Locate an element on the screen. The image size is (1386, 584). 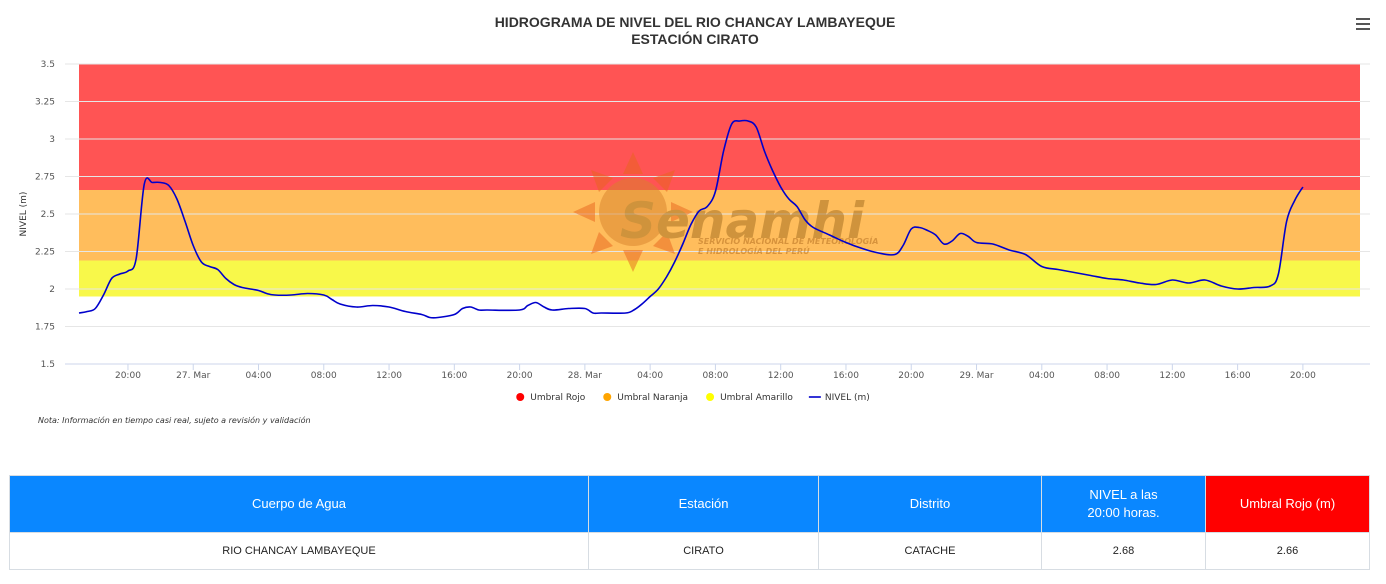
legend-label: NIVEL (m) is located at coordinates (847, 398).